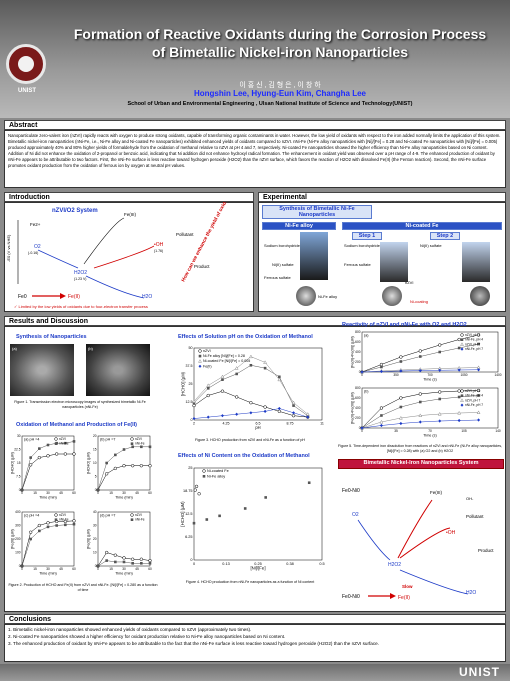  Describe the element at coordinates (498, 431) in the screenshot. I see `x-tick-label: 140` at that location.